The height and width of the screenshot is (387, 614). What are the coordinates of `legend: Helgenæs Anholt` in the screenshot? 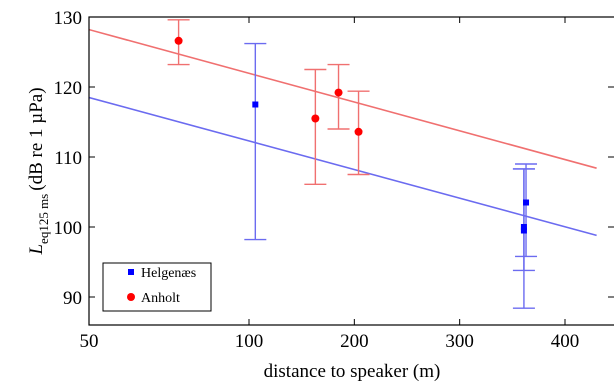 It's located at (157, 287).